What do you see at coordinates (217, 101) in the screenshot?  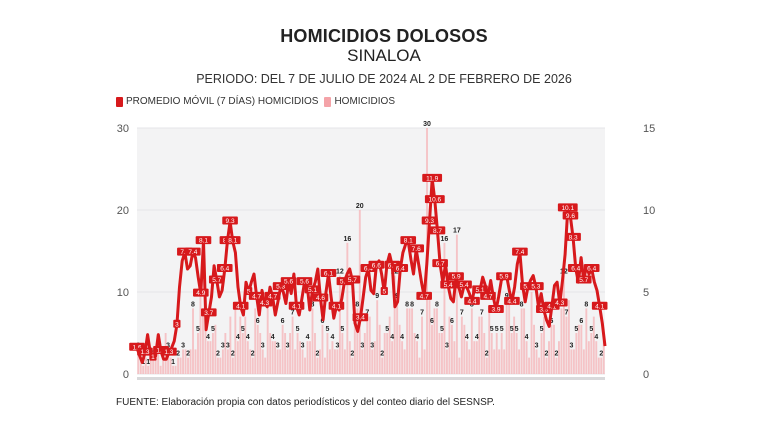 I see `legend-item-moving-average: PROMEDIO MÓVIL (7 DÍAS) HOMICIDIOS` at bounding box center [217, 101].